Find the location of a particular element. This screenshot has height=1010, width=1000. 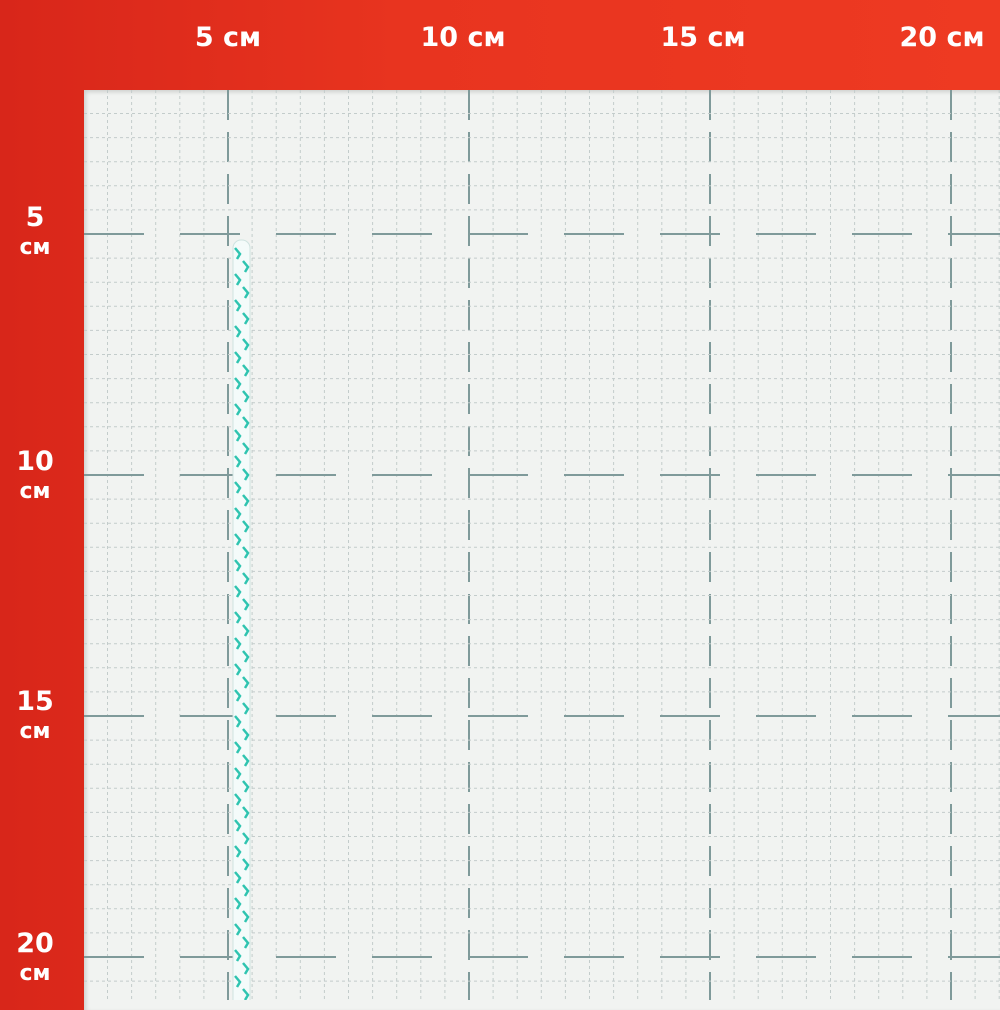

top-label-20cm: 20 см is located at coordinates (942, 37).